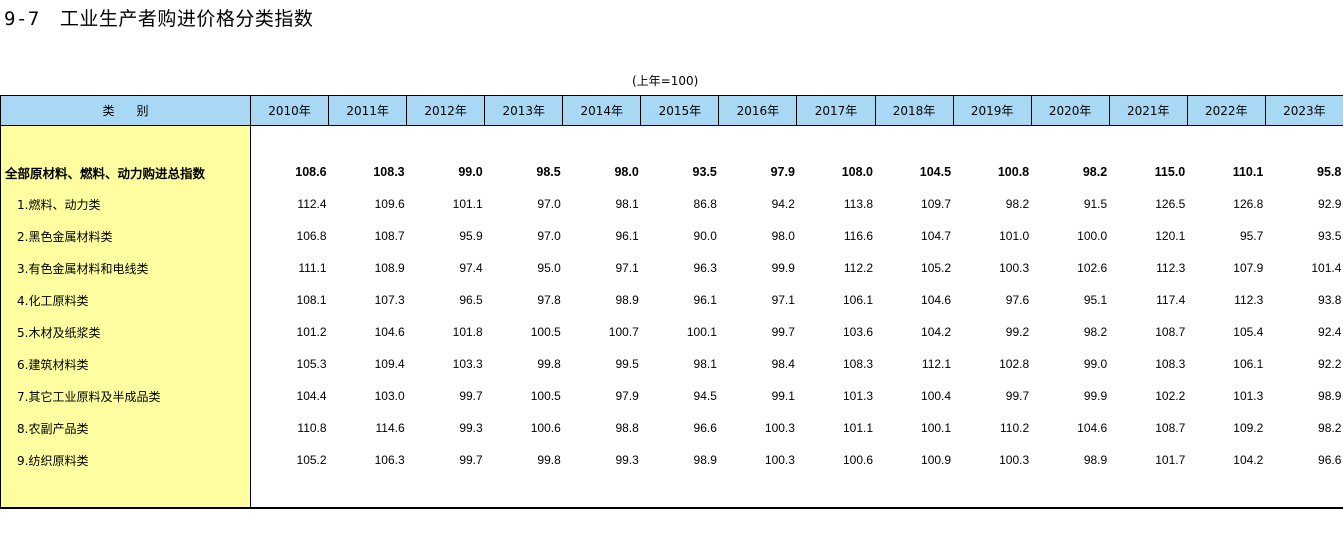 The height and width of the screenshot is (542, 1343). Describe the element at coordinates (858, 268) in the screenshot. I see `index-value-cell: 112.2` at that location.